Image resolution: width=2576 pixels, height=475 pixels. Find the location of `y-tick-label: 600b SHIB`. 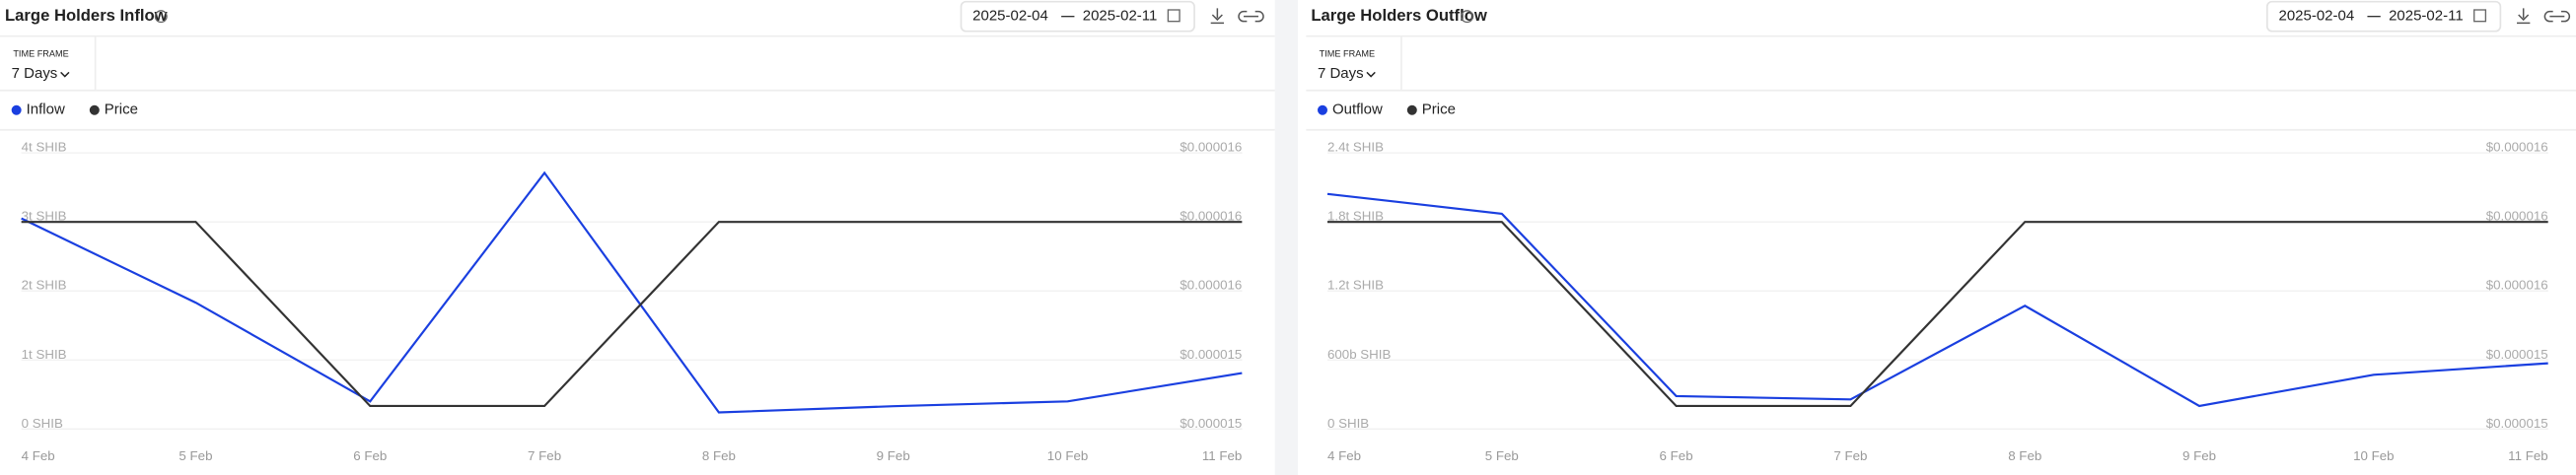

y-tick-label: 600b SHIB is located at coordinates (1360, 355).